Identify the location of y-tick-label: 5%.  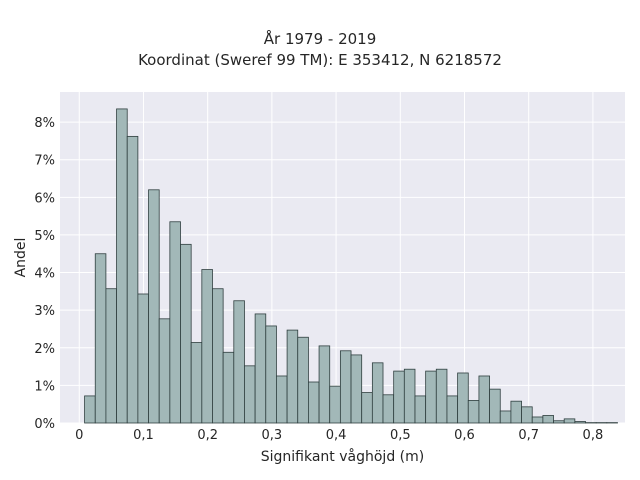
(44, 236).